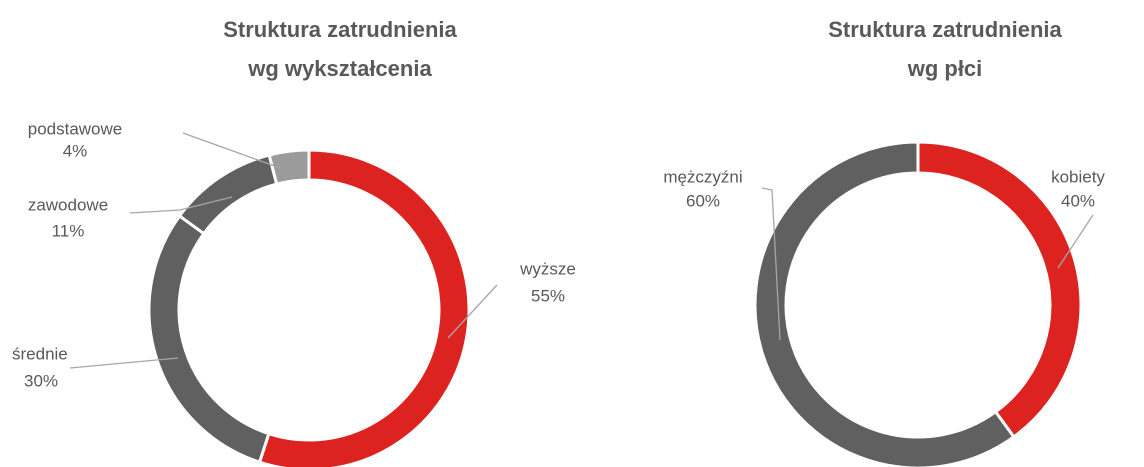 The image size is (1144, 467). What do you see at coordinates (339, 68) in the screenshot?
I see `chart-title: wg wykształcenia` at bounding box center [339, 68].